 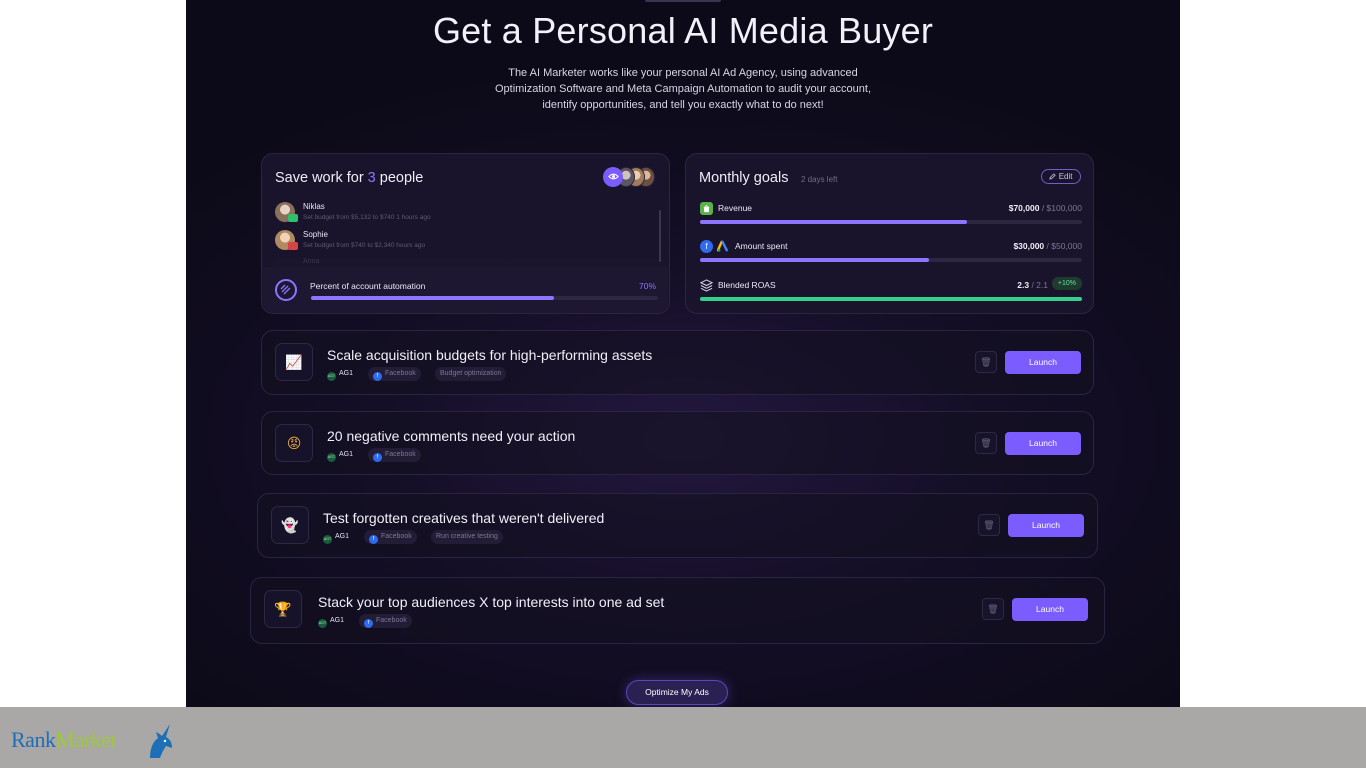 I want to click on trophy-icon: 🏆, so click(x=283, y=609).